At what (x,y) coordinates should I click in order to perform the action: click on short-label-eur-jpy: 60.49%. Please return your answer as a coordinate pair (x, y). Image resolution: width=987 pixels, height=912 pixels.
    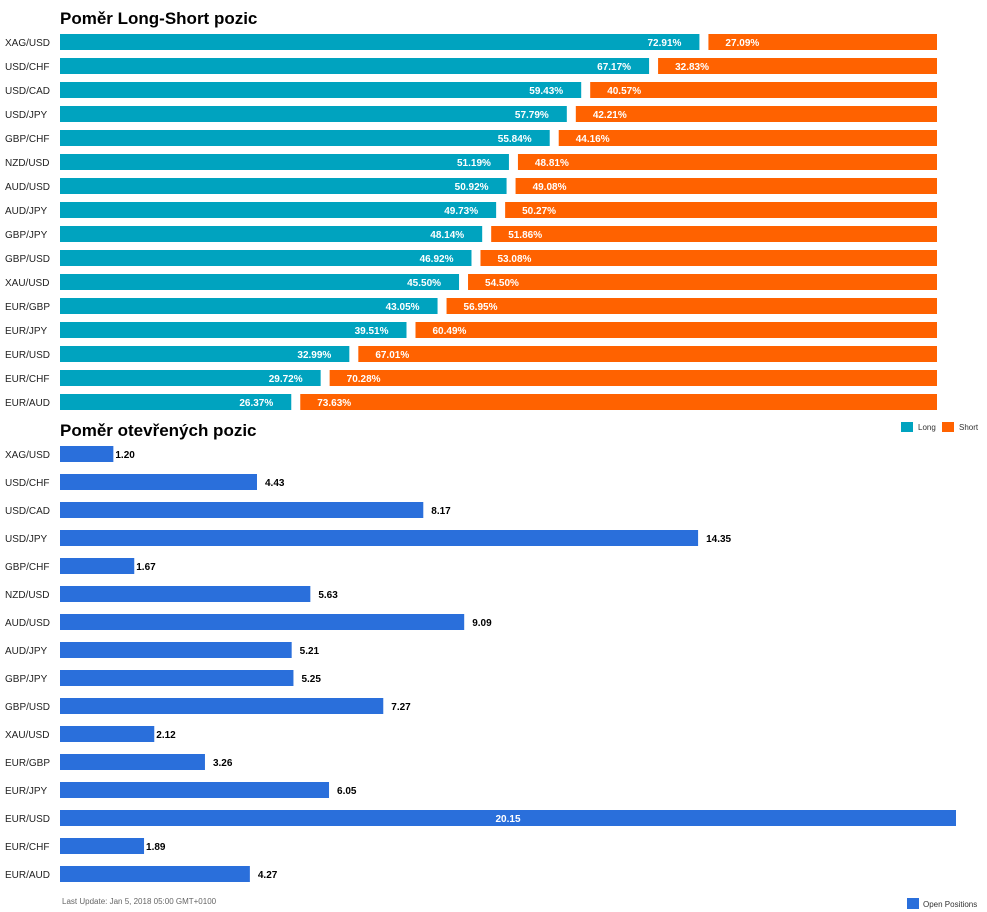
    Looking at the image, I should click on (450, 331).